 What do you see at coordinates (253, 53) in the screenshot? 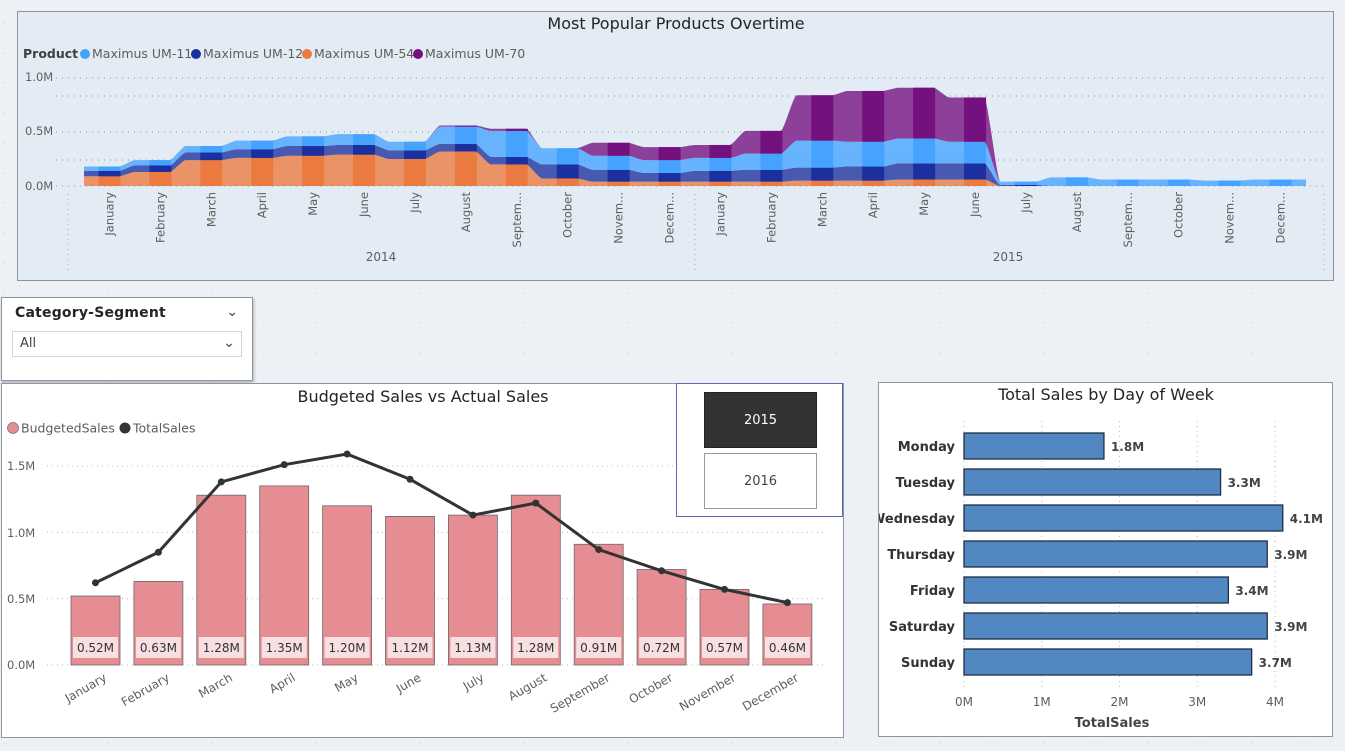
I see `legend-label-um12: Maximus UM-12` at bounding box center [253, 53].